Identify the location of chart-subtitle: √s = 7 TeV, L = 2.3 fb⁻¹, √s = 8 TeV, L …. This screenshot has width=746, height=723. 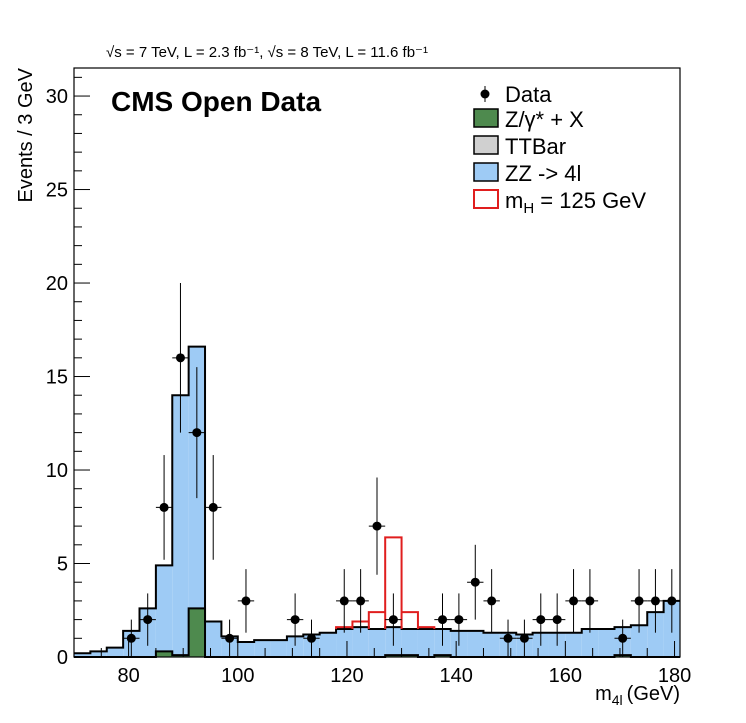
(267, 52).